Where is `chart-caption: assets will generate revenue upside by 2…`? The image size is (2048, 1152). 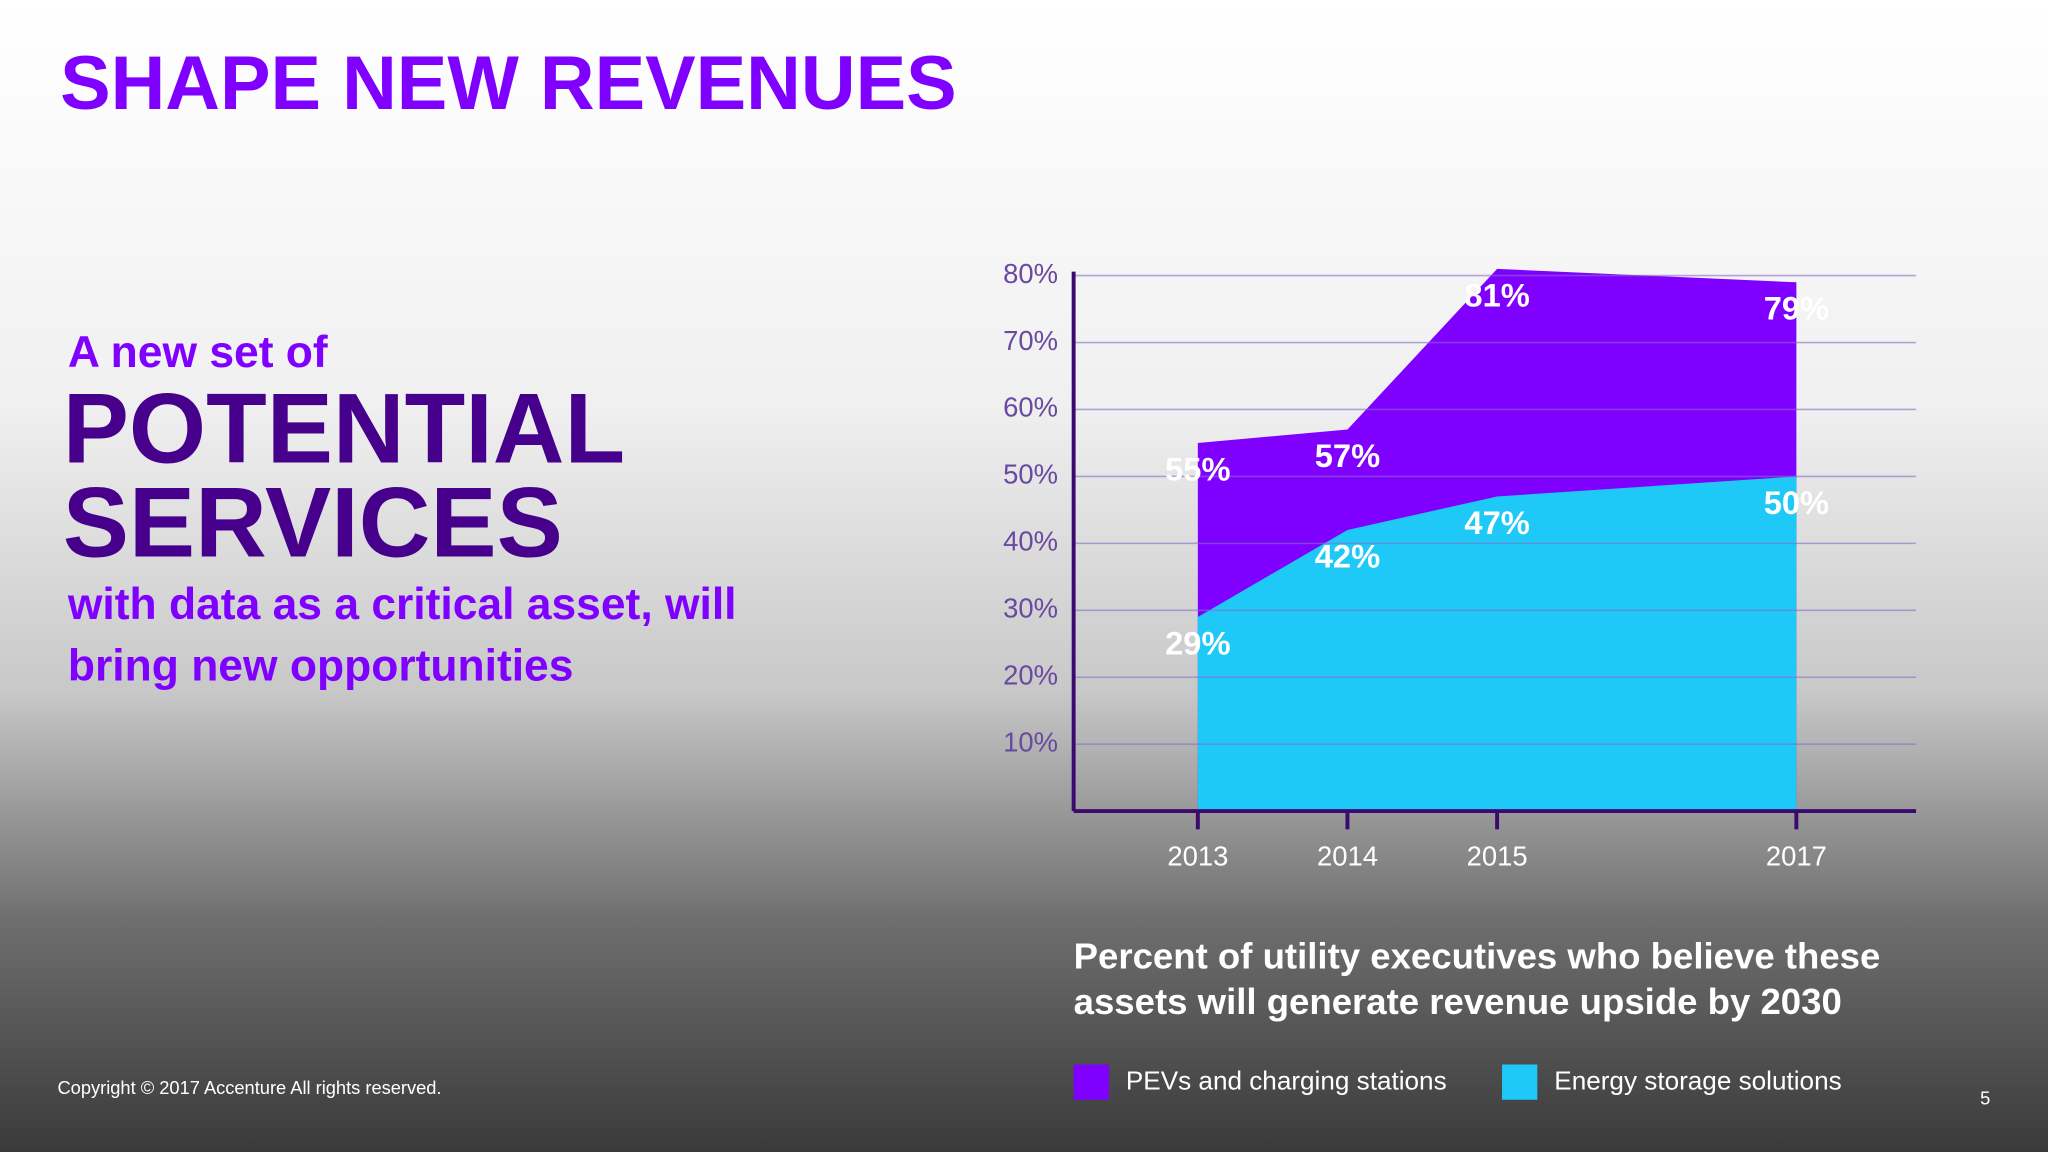 chart-caption: assets will generate revenue upside by 2… is located at coordinates (1458, 1001).